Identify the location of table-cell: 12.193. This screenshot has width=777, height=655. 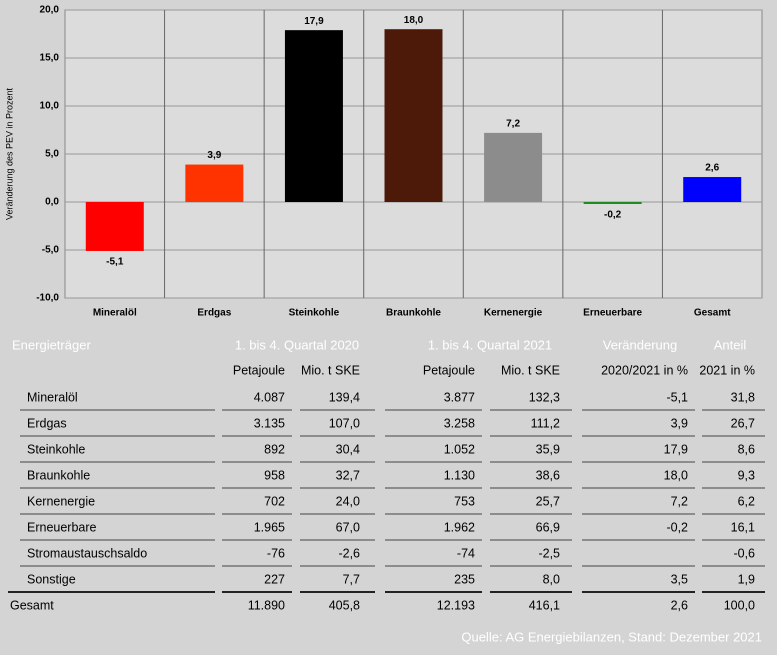
(456, 605).